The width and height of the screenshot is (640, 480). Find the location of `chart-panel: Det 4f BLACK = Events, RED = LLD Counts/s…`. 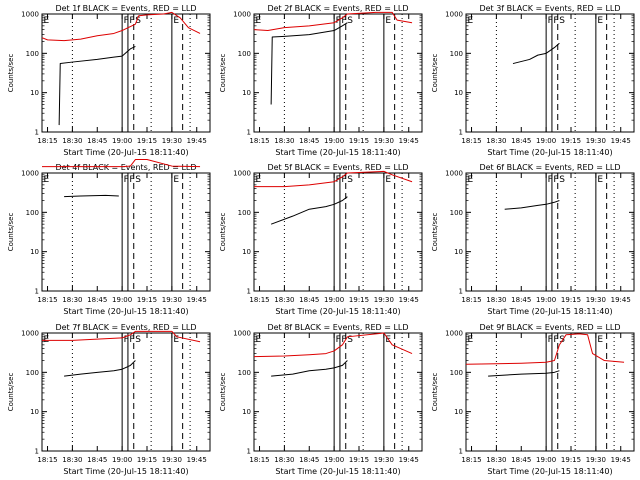

chart-panel: Det 4f BLACK = Events, RED = LLD Counts/s… is located at coordinates (109, 237).